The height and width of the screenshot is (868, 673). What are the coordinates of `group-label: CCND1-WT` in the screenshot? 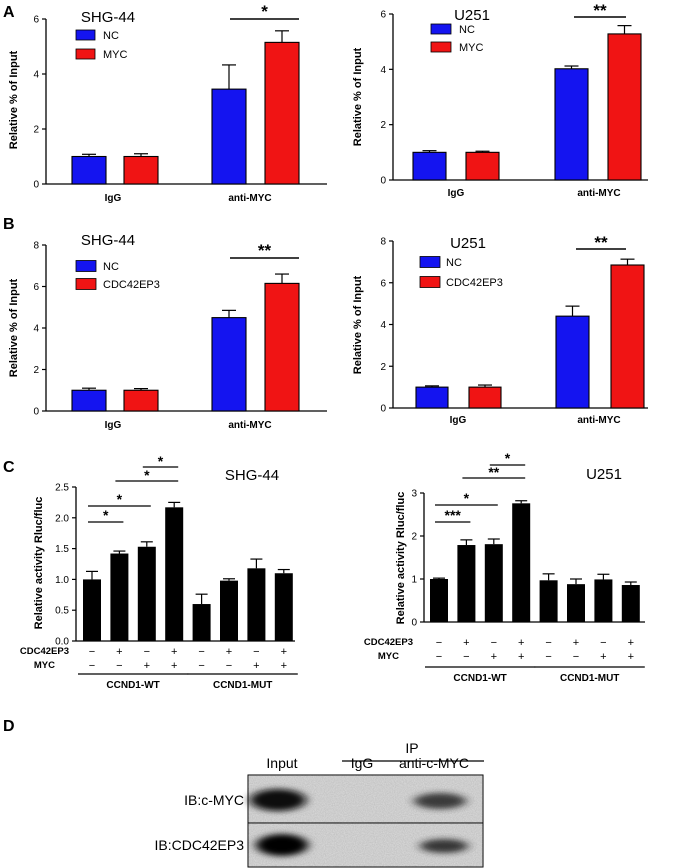 It's located at (132, 685).